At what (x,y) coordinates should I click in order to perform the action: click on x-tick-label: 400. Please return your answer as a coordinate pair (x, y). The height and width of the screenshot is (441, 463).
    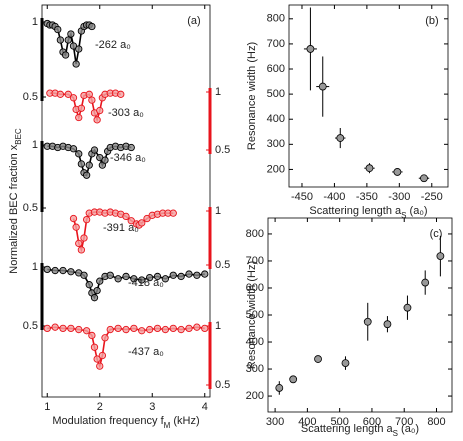
    Looking at the image, I should click on (307, 422).